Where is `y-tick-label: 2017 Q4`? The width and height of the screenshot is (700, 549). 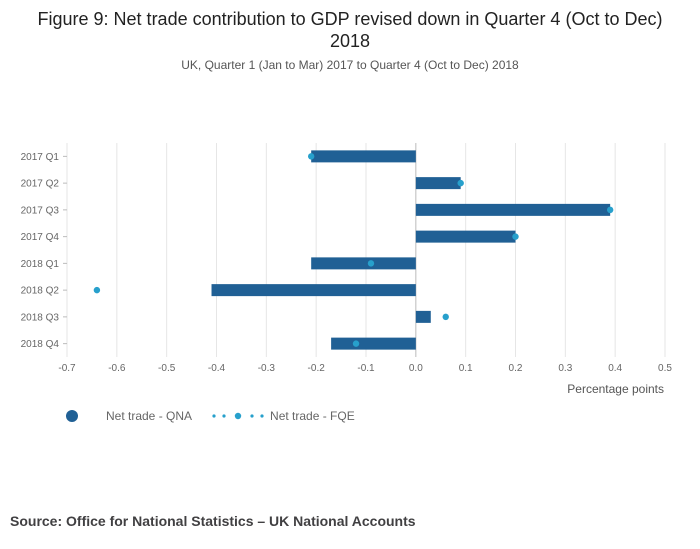 y-tick-label: 2017 Q4 is located at coordinates (40, 237).